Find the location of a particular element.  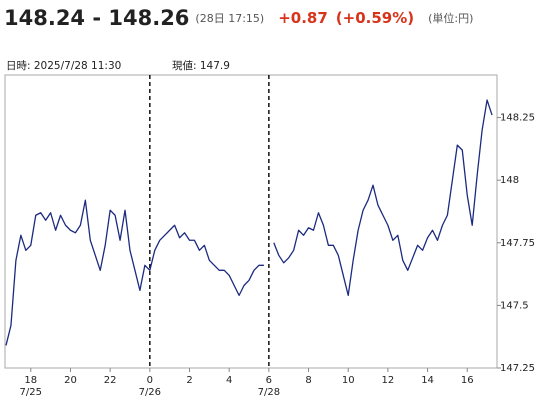

y-tick-label: 147.75 is located at coordinates (517, 243).